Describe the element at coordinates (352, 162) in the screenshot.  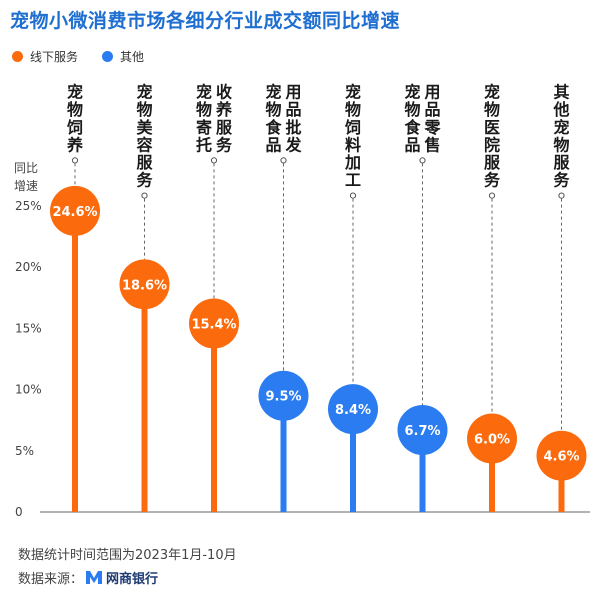
I see `category-label-char: 加` at that location.